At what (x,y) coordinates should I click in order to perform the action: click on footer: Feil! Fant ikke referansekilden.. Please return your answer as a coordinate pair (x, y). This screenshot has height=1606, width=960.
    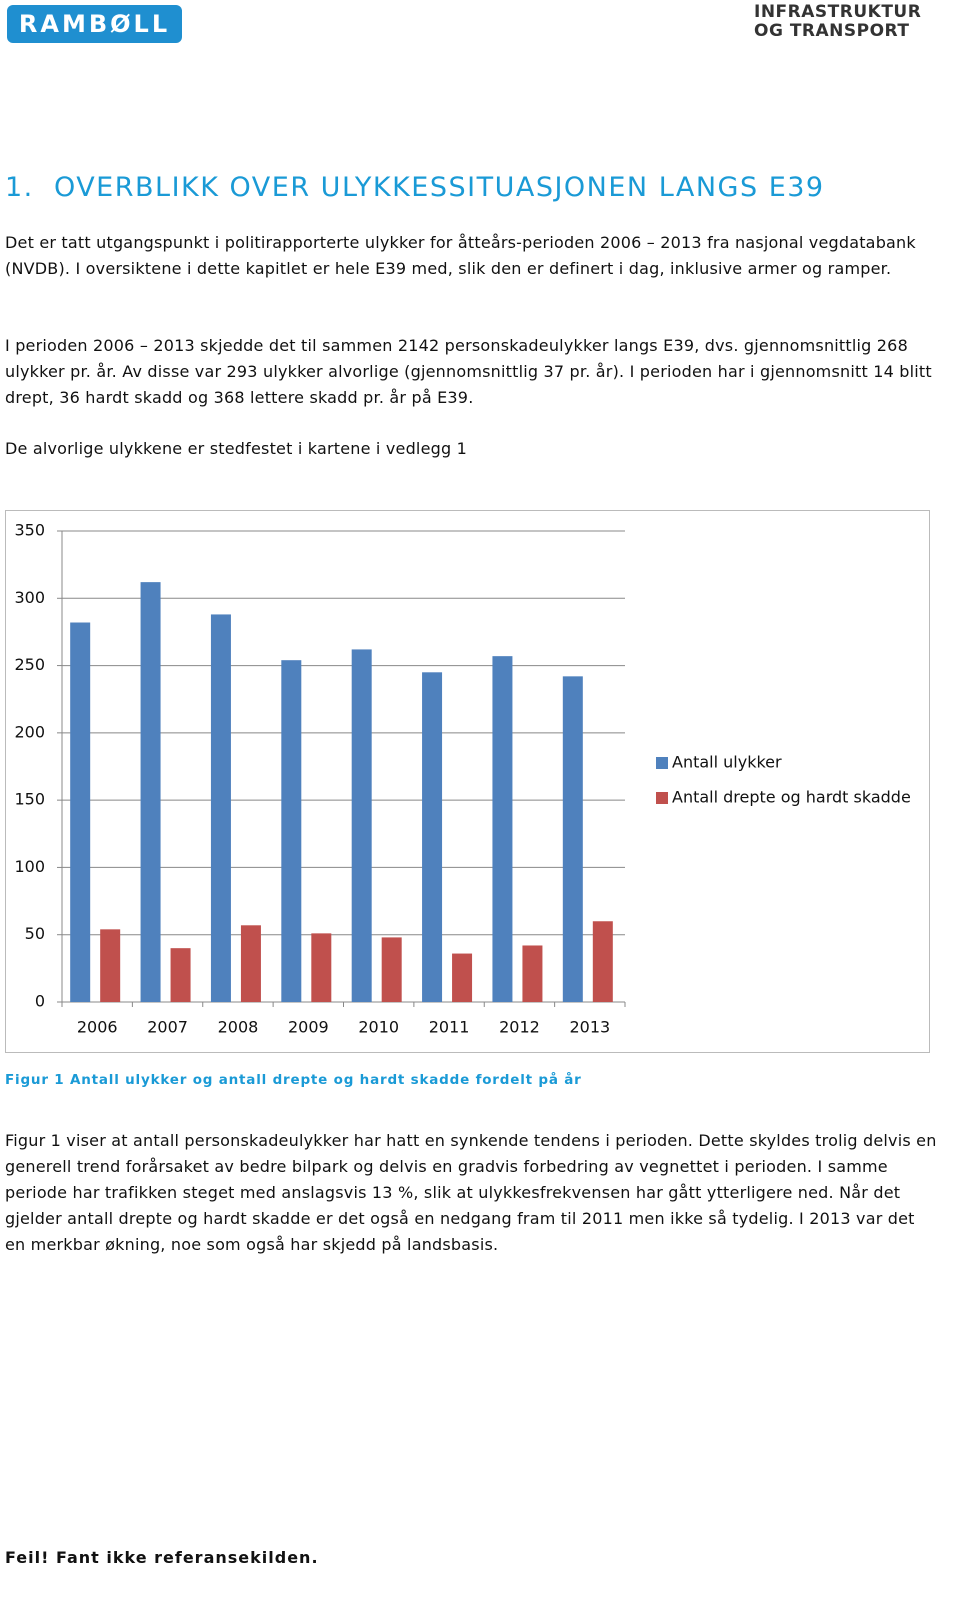
    Looking at the image, I should click on (162, 1557).